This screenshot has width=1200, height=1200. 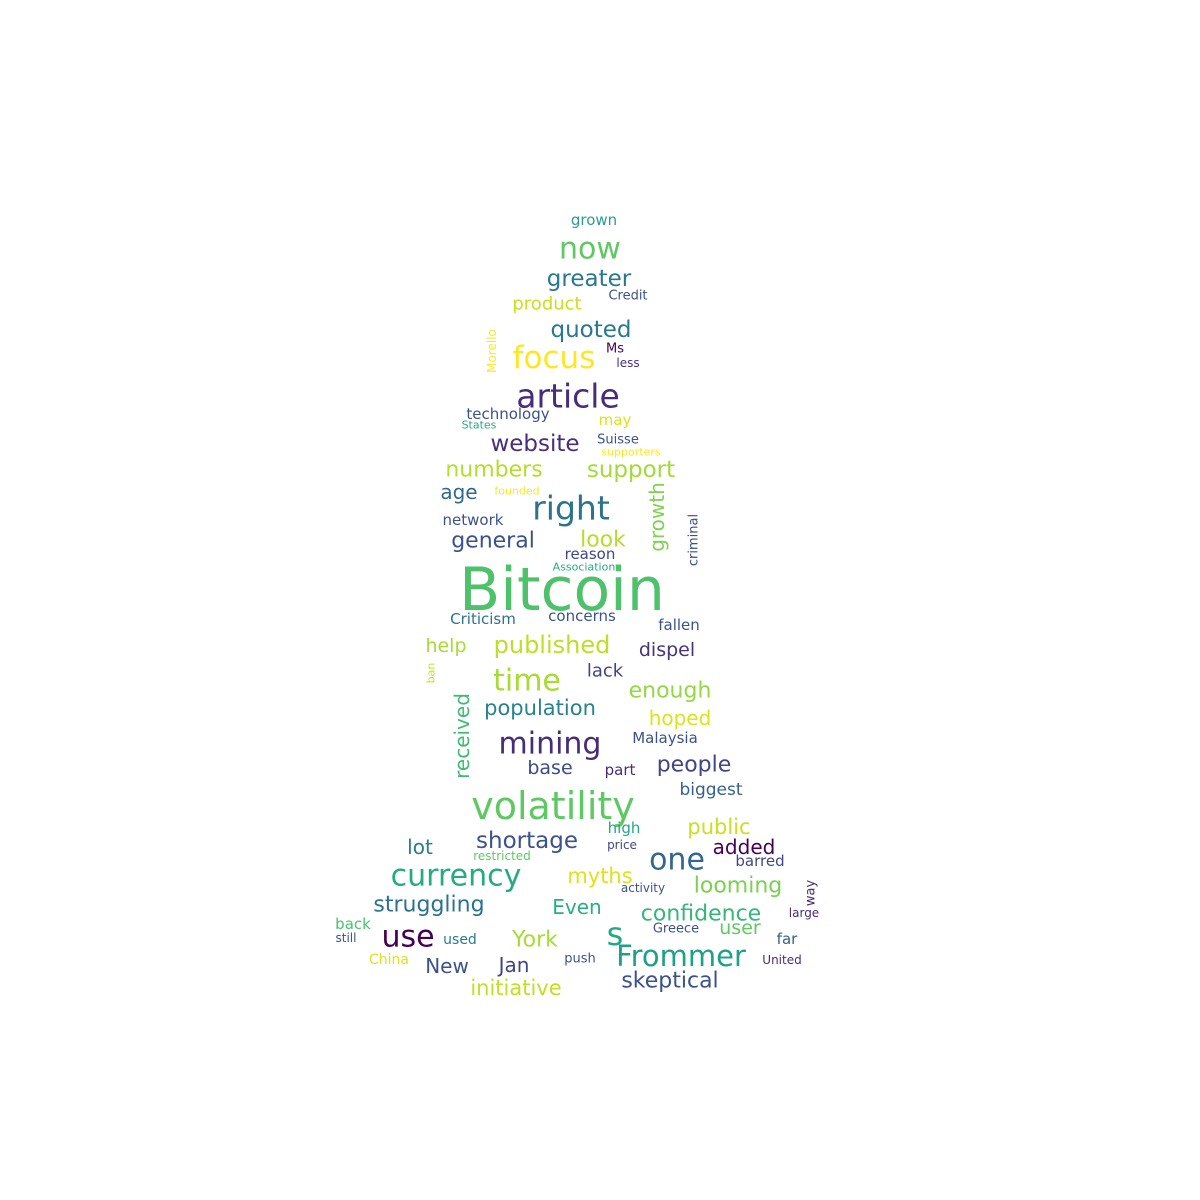 I want to click on word-malaysia: Malaysia, so click(x=665, y=738).